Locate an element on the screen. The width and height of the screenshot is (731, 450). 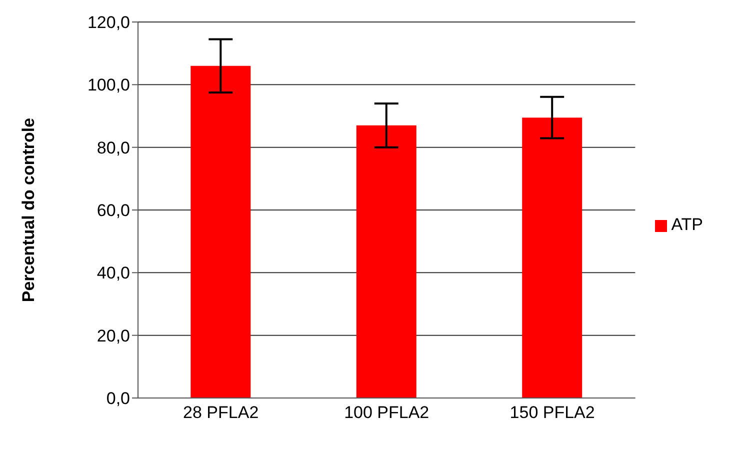
y-tick-label: 40,0 is located at coordinates (113, 273).